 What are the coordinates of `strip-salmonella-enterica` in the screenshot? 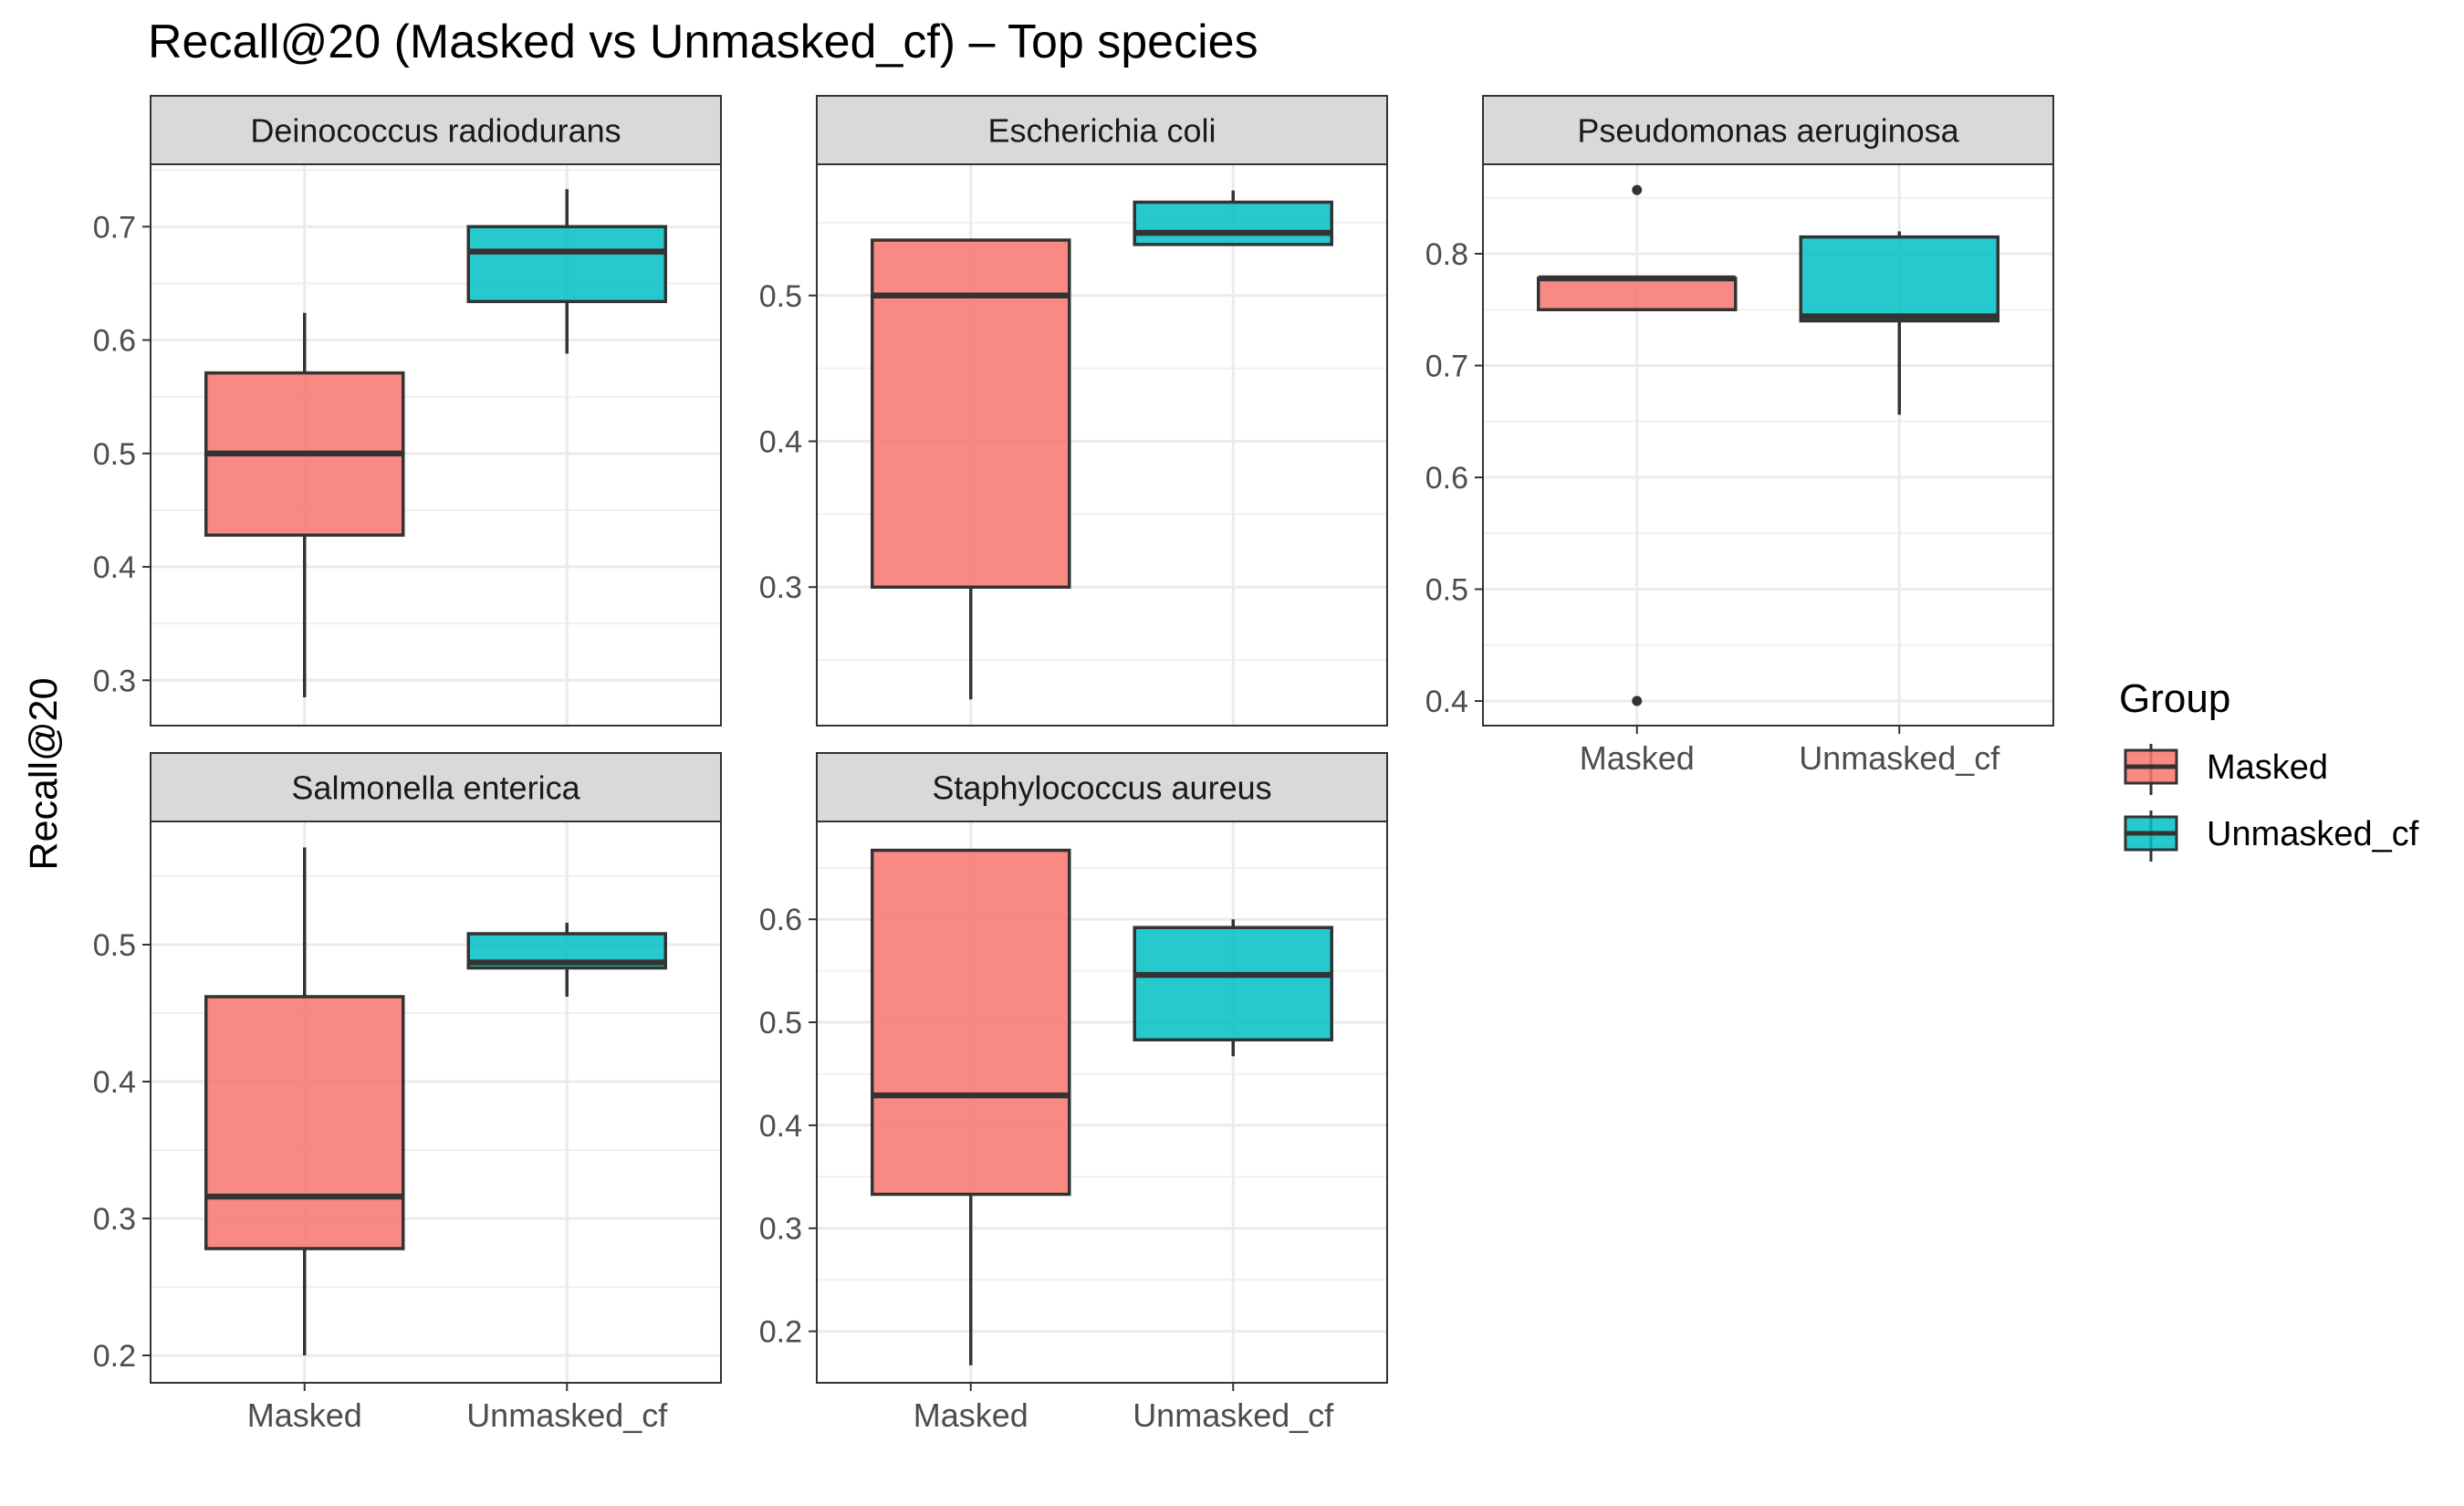 It's located at (436, 787).